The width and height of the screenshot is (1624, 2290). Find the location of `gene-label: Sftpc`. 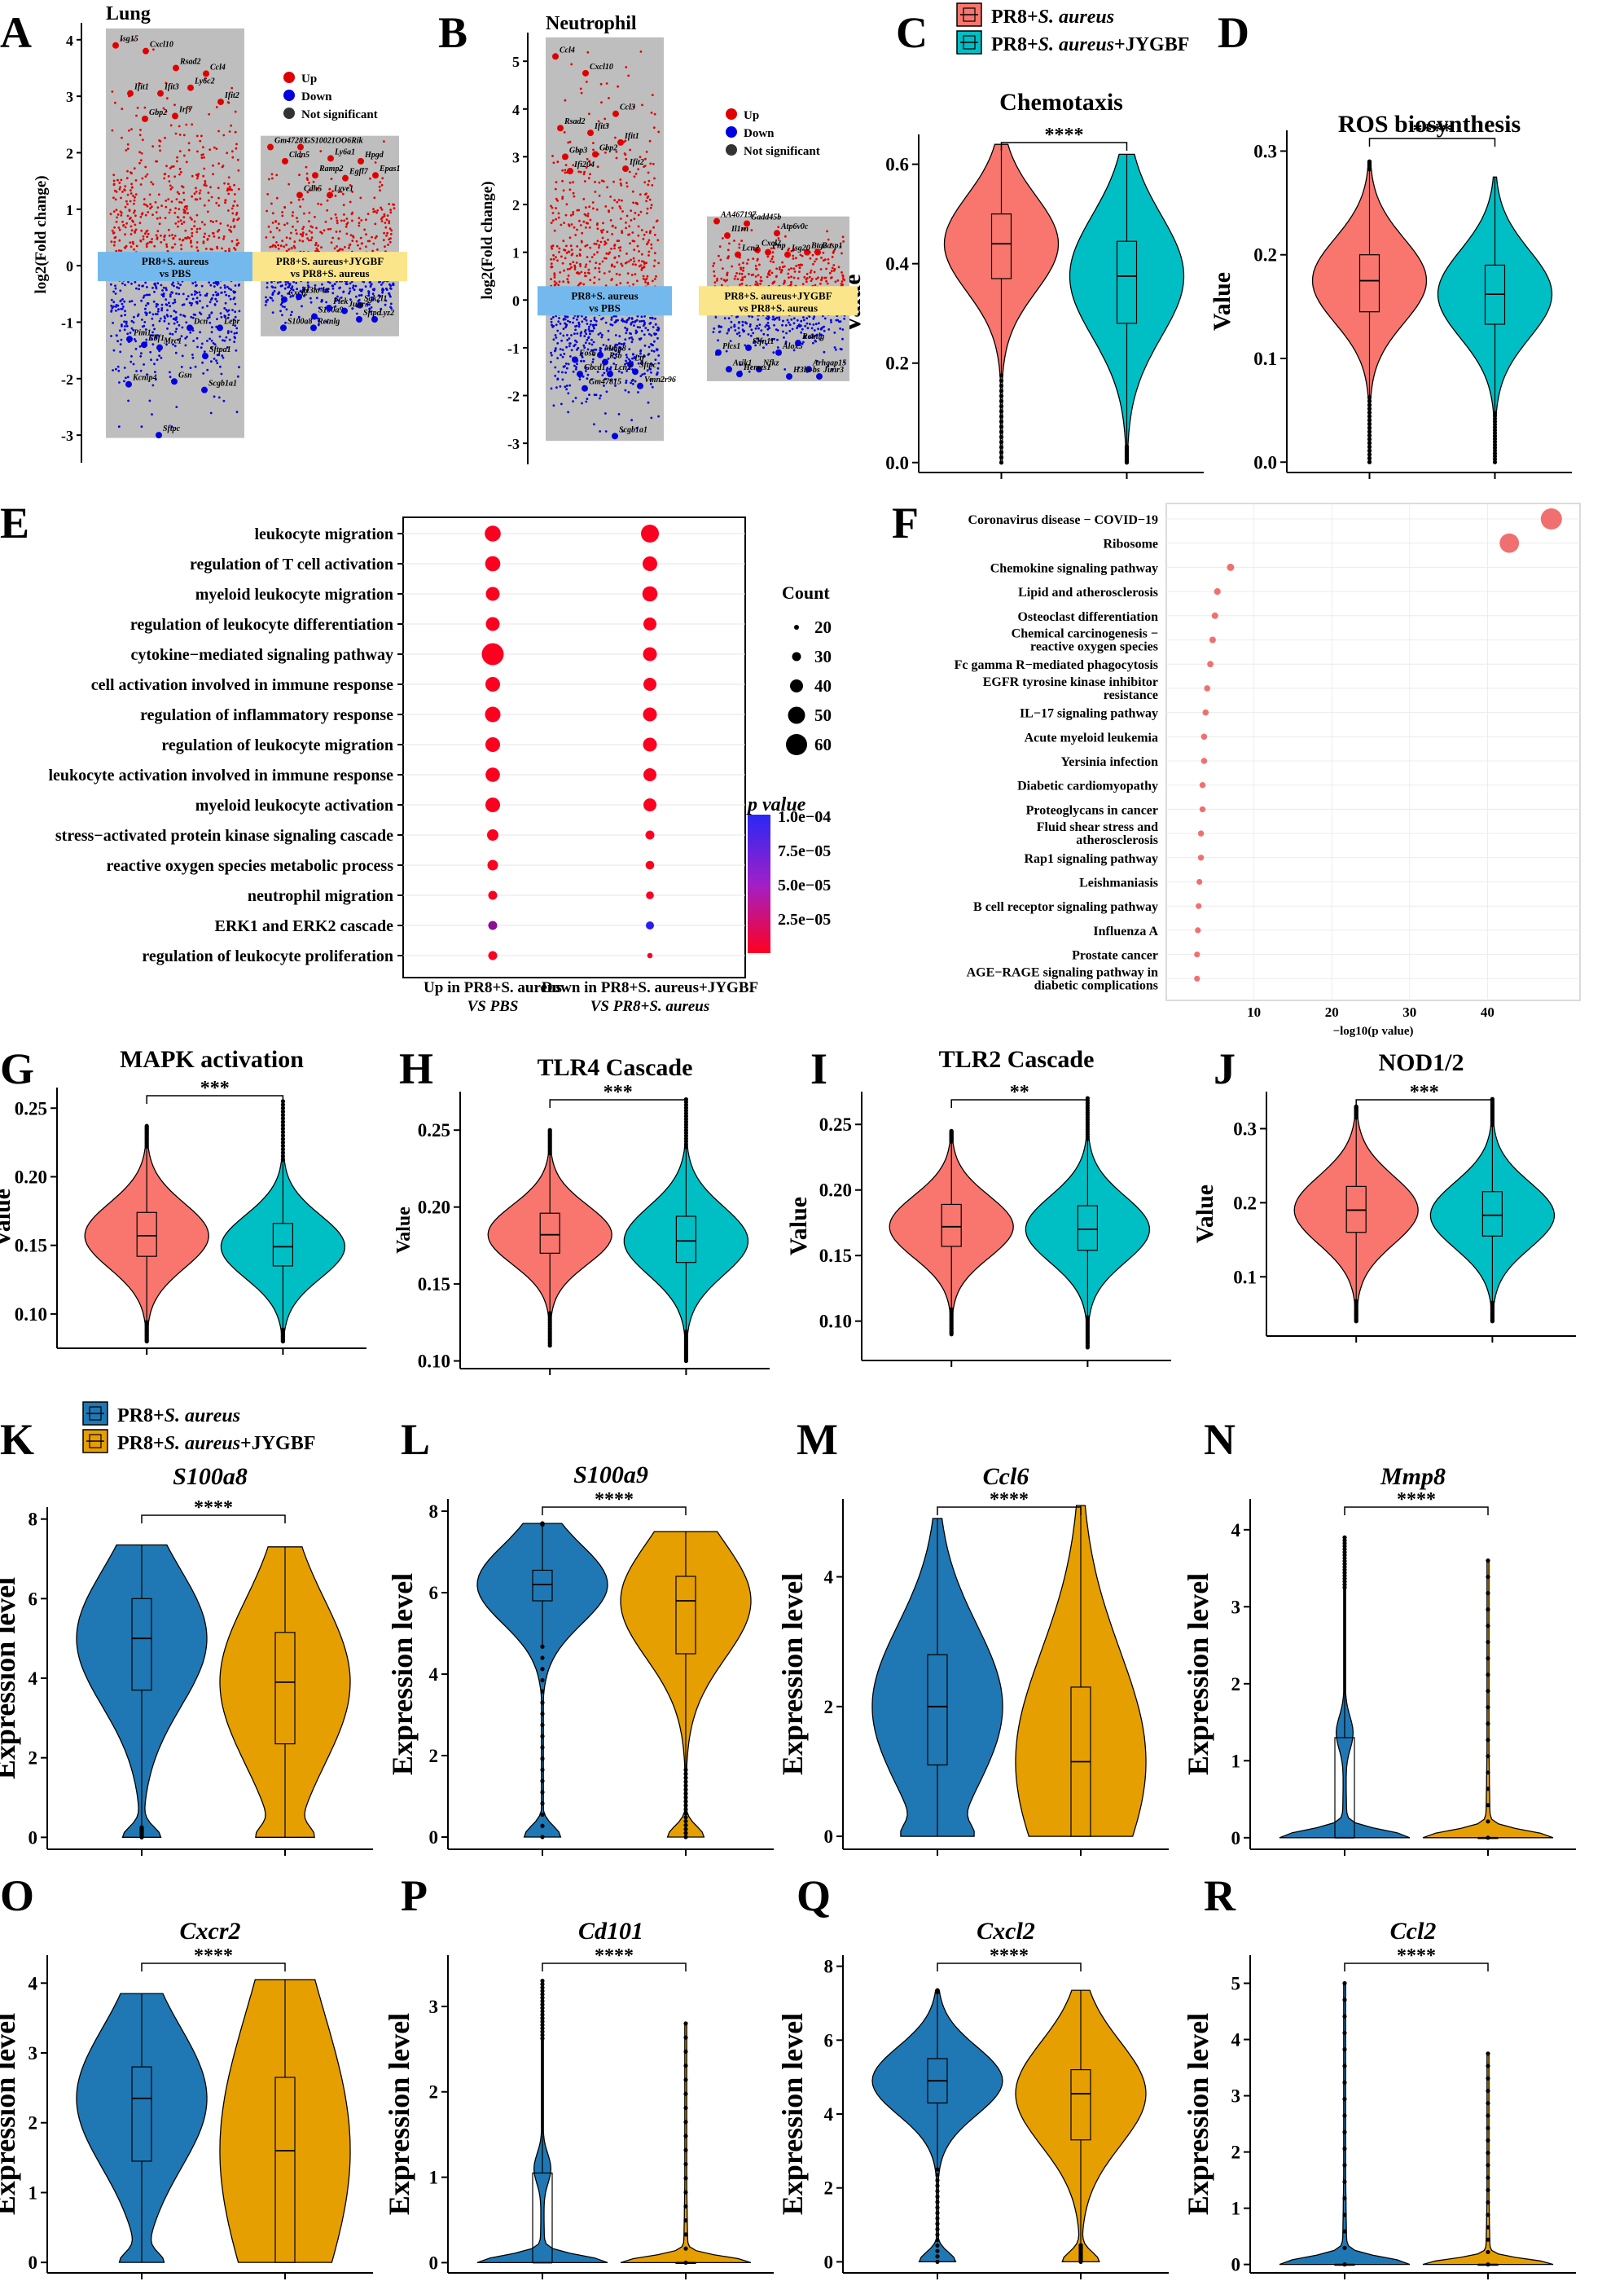

gene-label: Sftpc is located at coordinates (372, 313).